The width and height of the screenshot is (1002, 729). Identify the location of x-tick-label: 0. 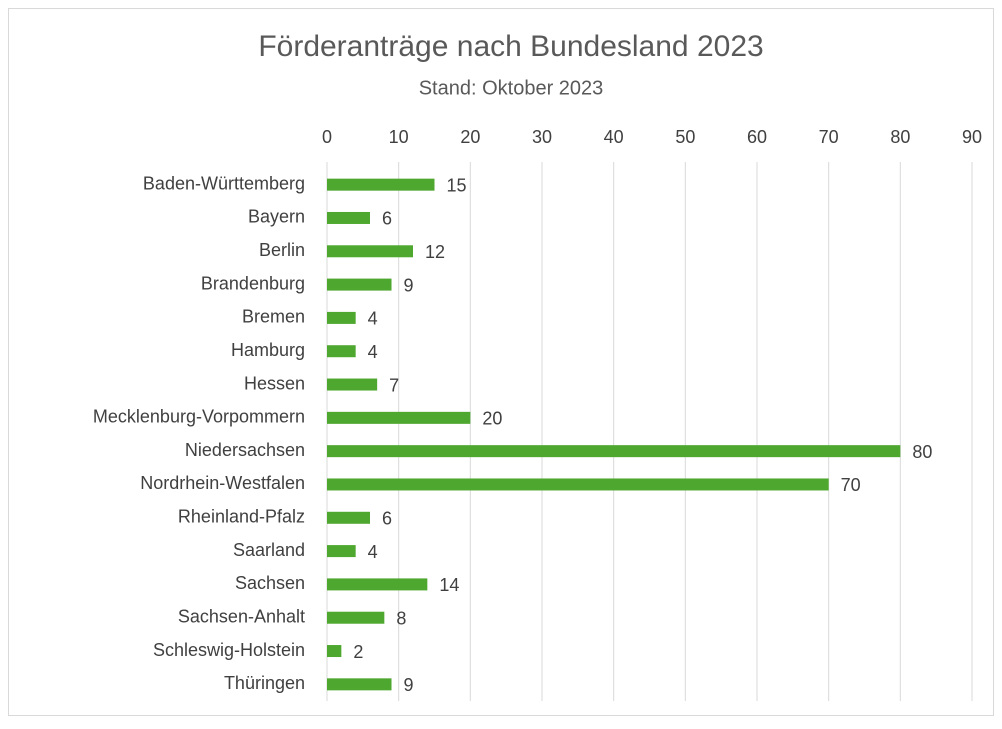
(327, 137).